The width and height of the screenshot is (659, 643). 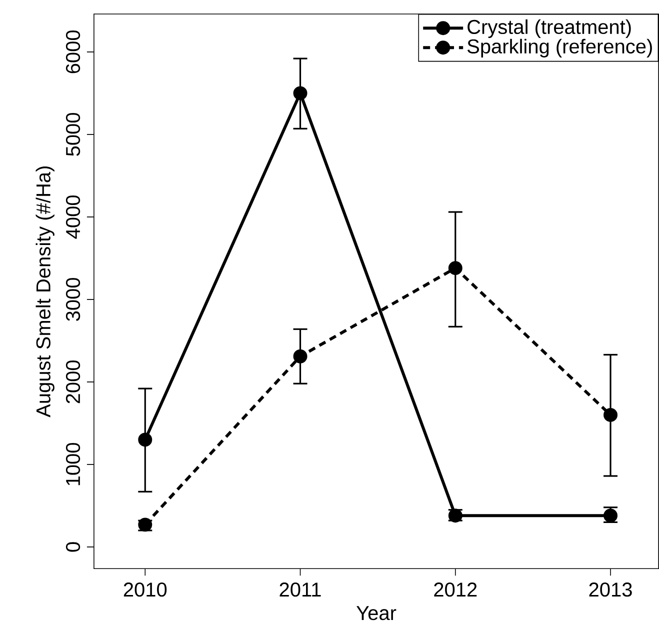 What do you see at coordinates (73, 547) in the screenshot?
I see `y-tick-label: 0` at bounding box center [73, 547].